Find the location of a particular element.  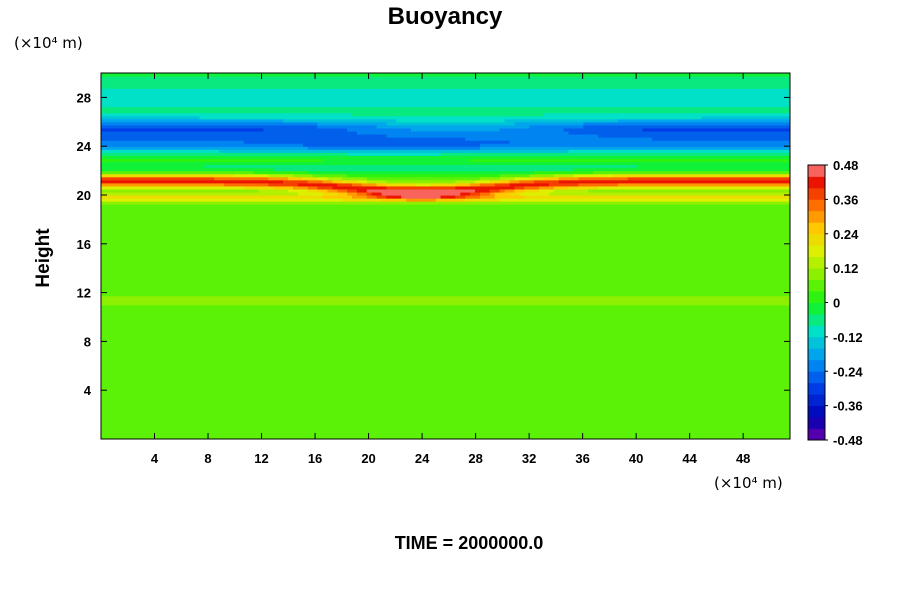

colorbar-tick-label: 0.24 is located at coordinates (846, 234).